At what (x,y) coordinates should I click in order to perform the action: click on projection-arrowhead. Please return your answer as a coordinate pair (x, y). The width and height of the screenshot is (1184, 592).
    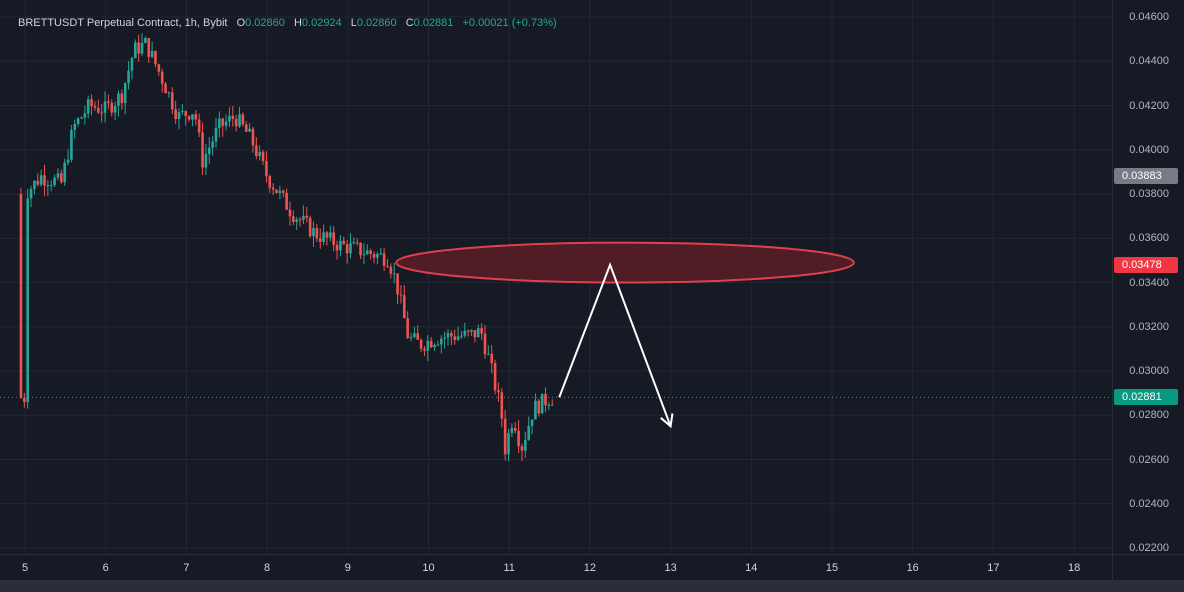
    Looking at the image, I should click on (667, 421).